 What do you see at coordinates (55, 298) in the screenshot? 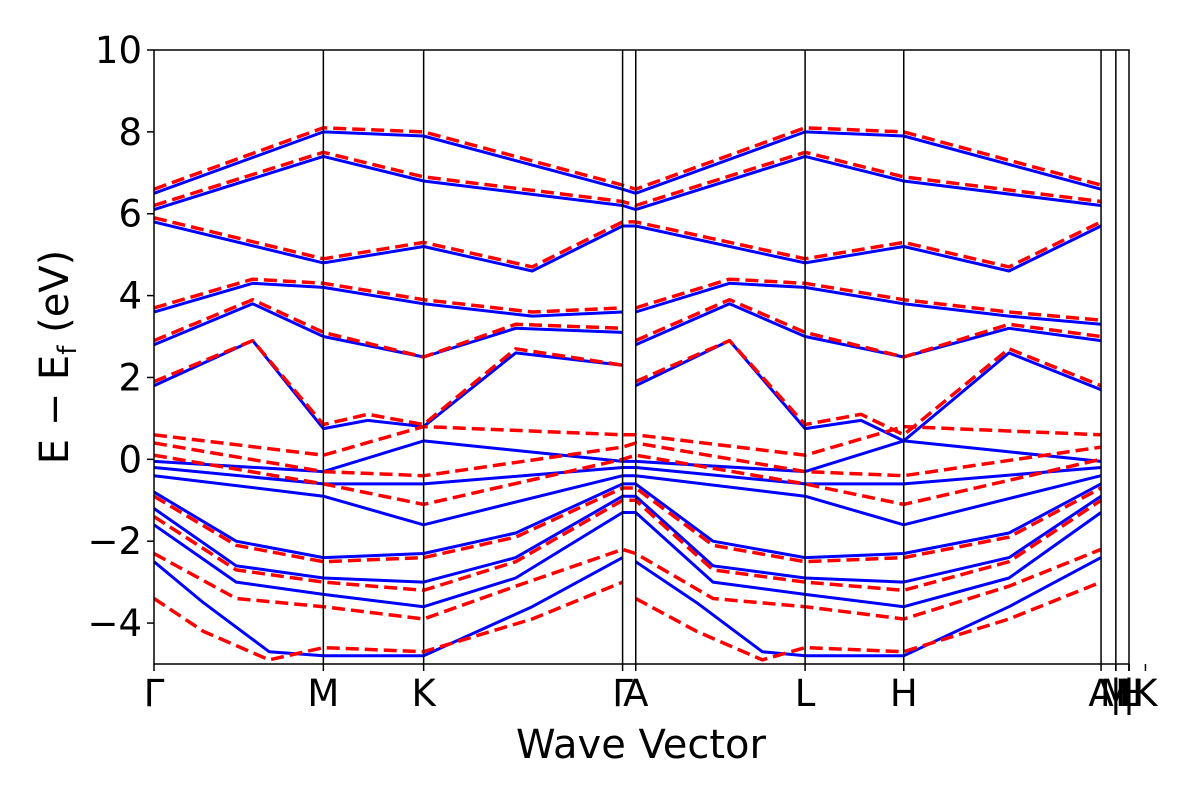
I see `y-axis-title-unit: (eV)` at bounding box center [55, 298].